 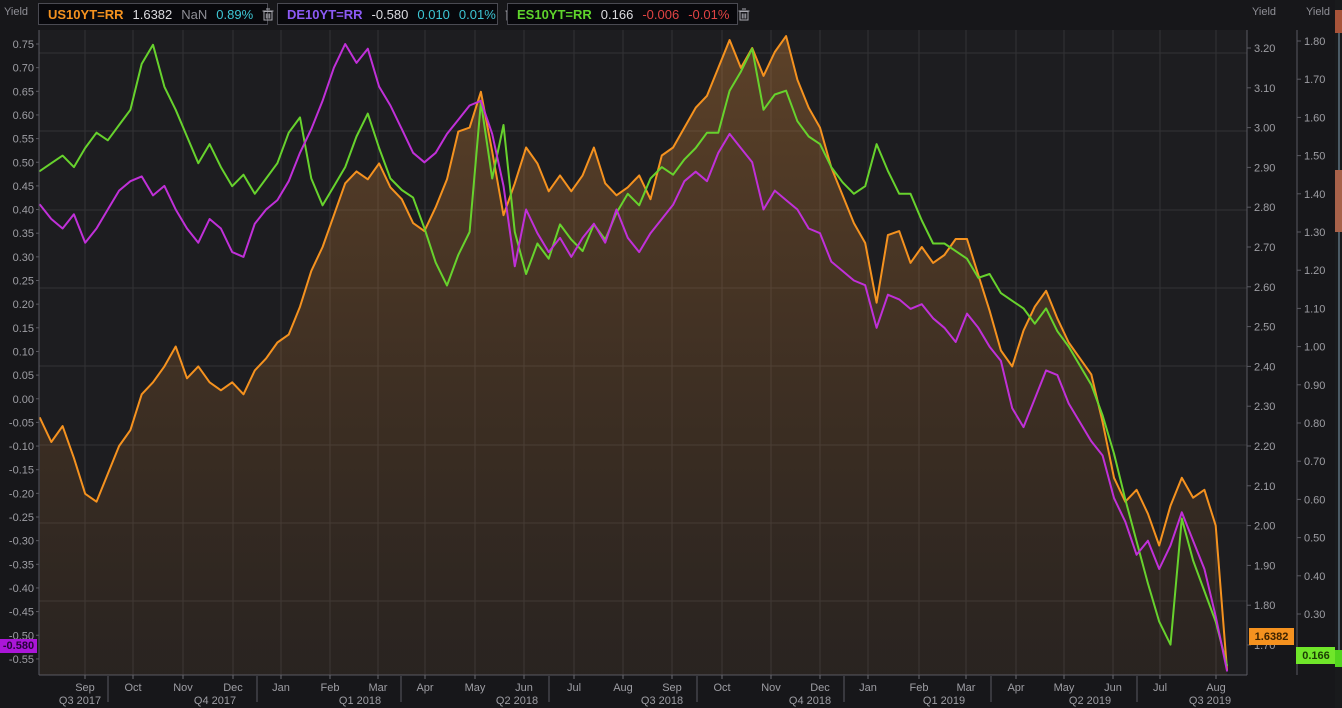 What do you see at coordinates (23, 187) in the screenshot?
I see `left-axis-label: 0.45` at bounding box center [23, 187].